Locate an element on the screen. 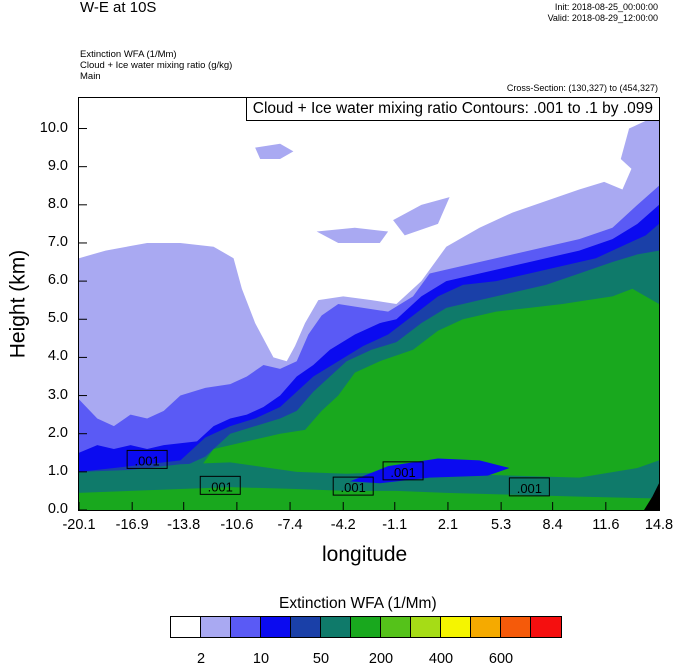  y-tick-label: 9.0 is located at coordinates (57, 165).